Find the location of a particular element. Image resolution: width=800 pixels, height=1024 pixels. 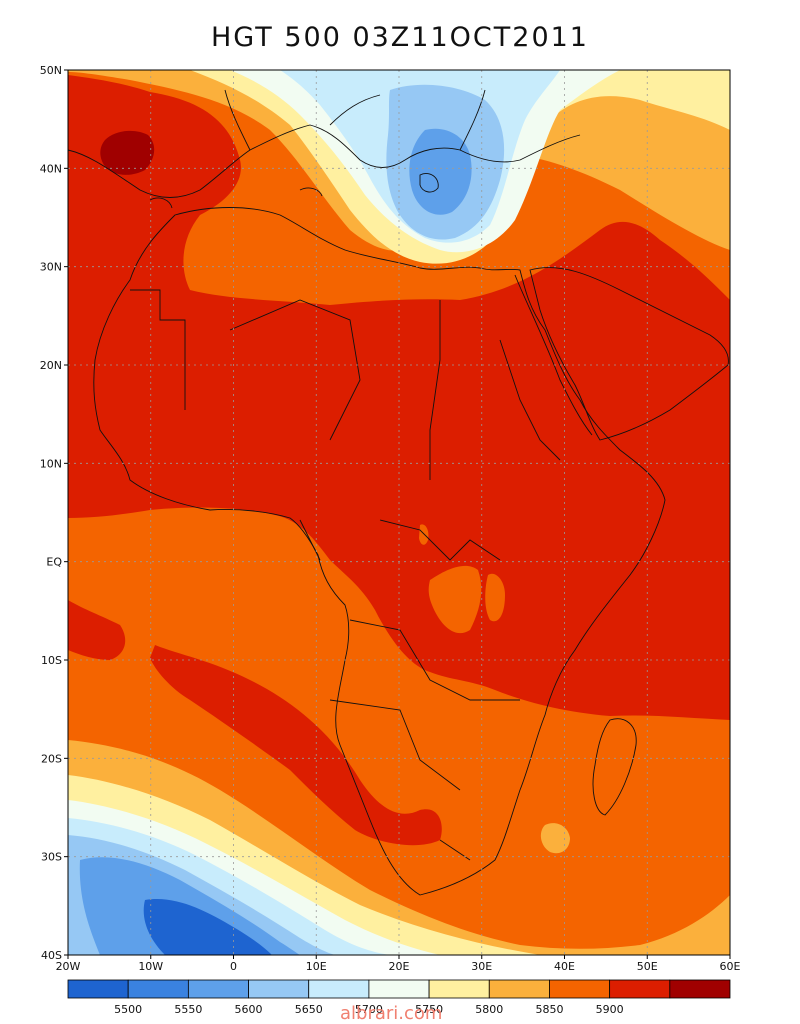

lon-label: 50E is located at coordinates (647, 966).